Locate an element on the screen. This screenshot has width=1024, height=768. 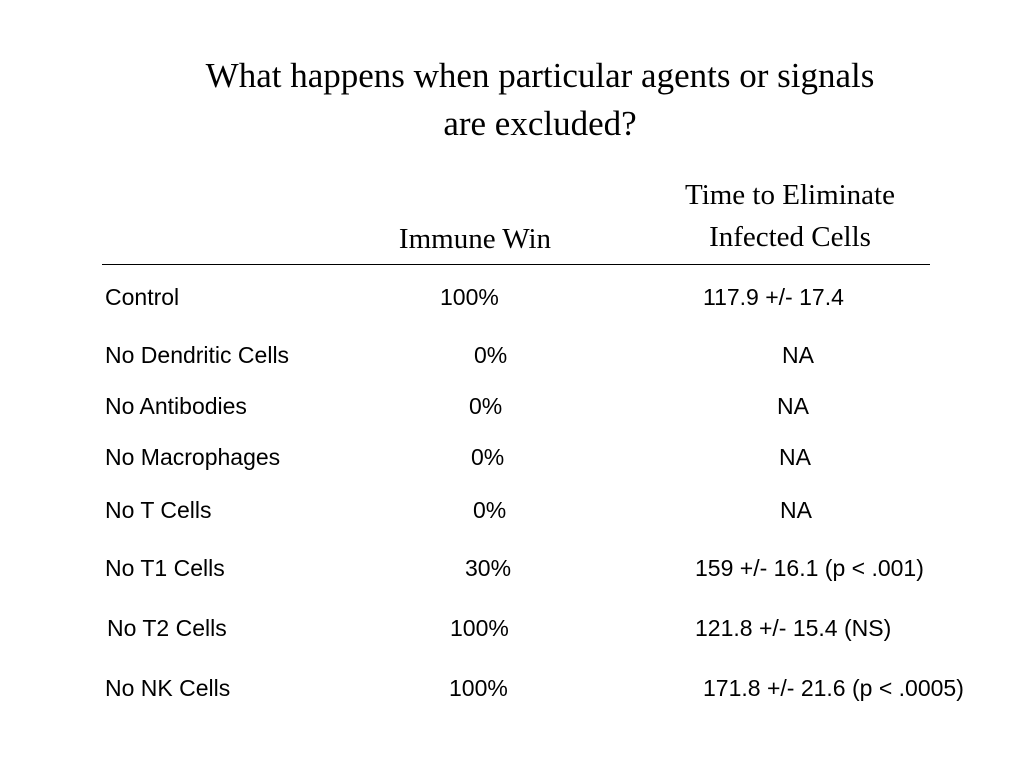
row-no-antibodies-immune-win: 0% is located at coordinates (486, 406).